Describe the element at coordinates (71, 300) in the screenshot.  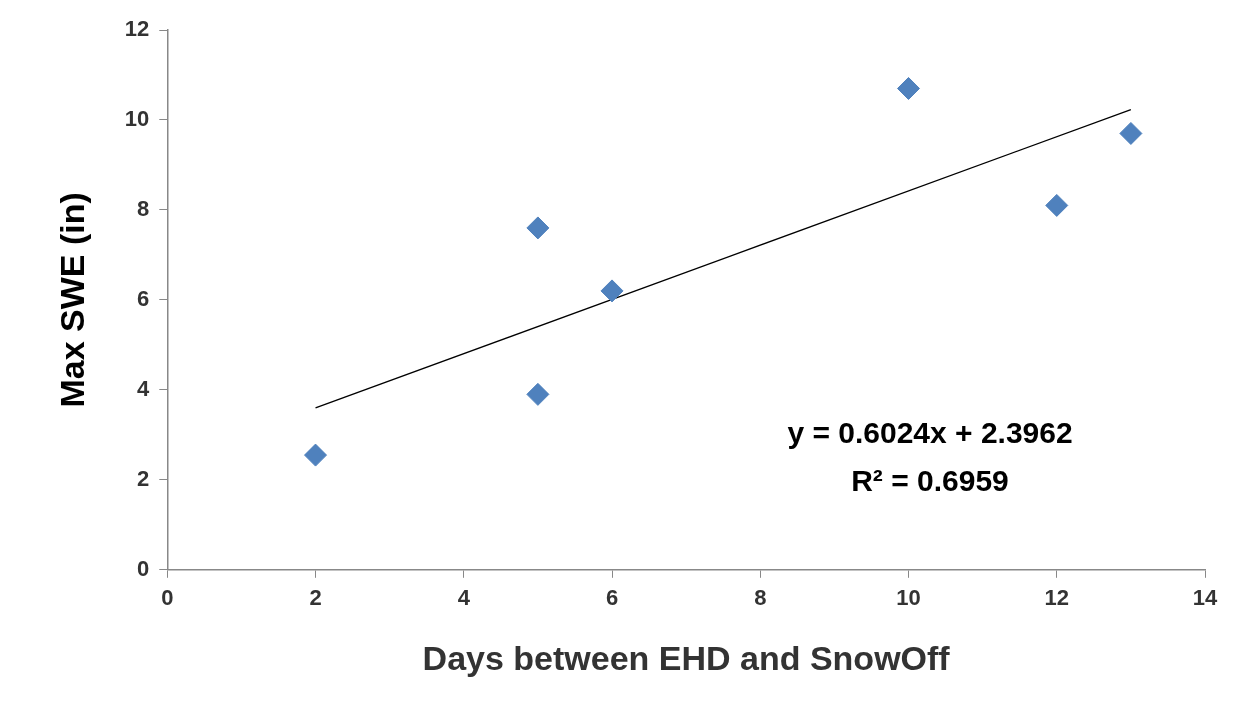
I see `y-axis-title: Max SWE (in)` at that location.